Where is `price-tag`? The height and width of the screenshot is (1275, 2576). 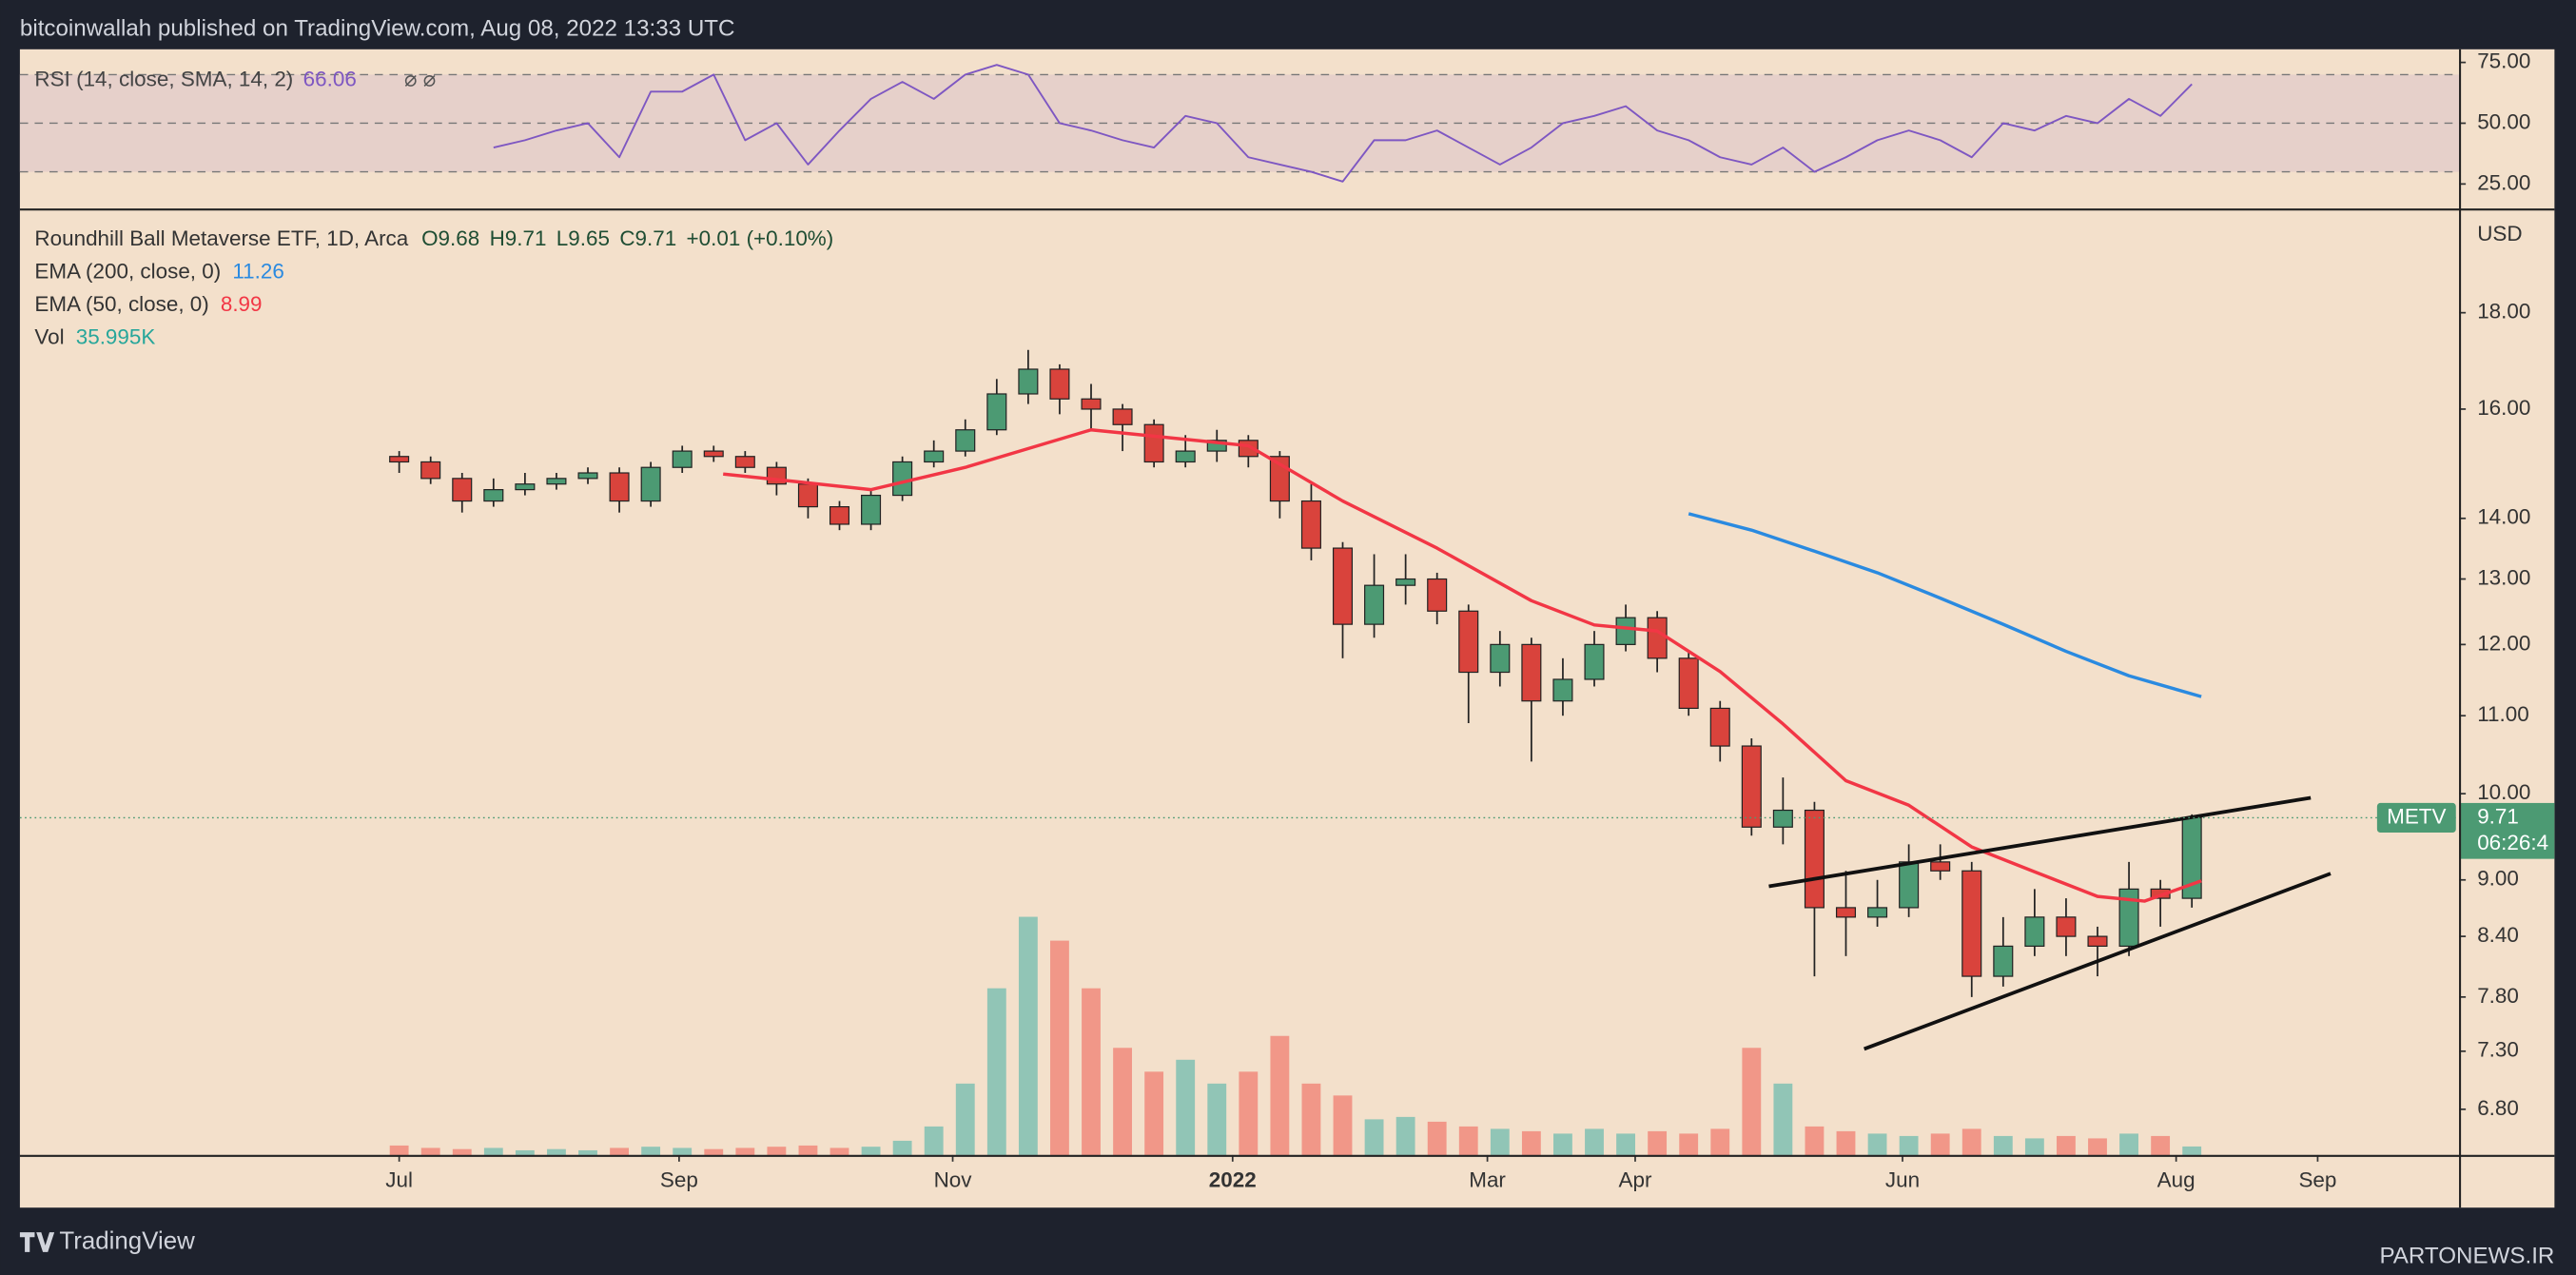 price-tag is located at coordinates (2507, 830).